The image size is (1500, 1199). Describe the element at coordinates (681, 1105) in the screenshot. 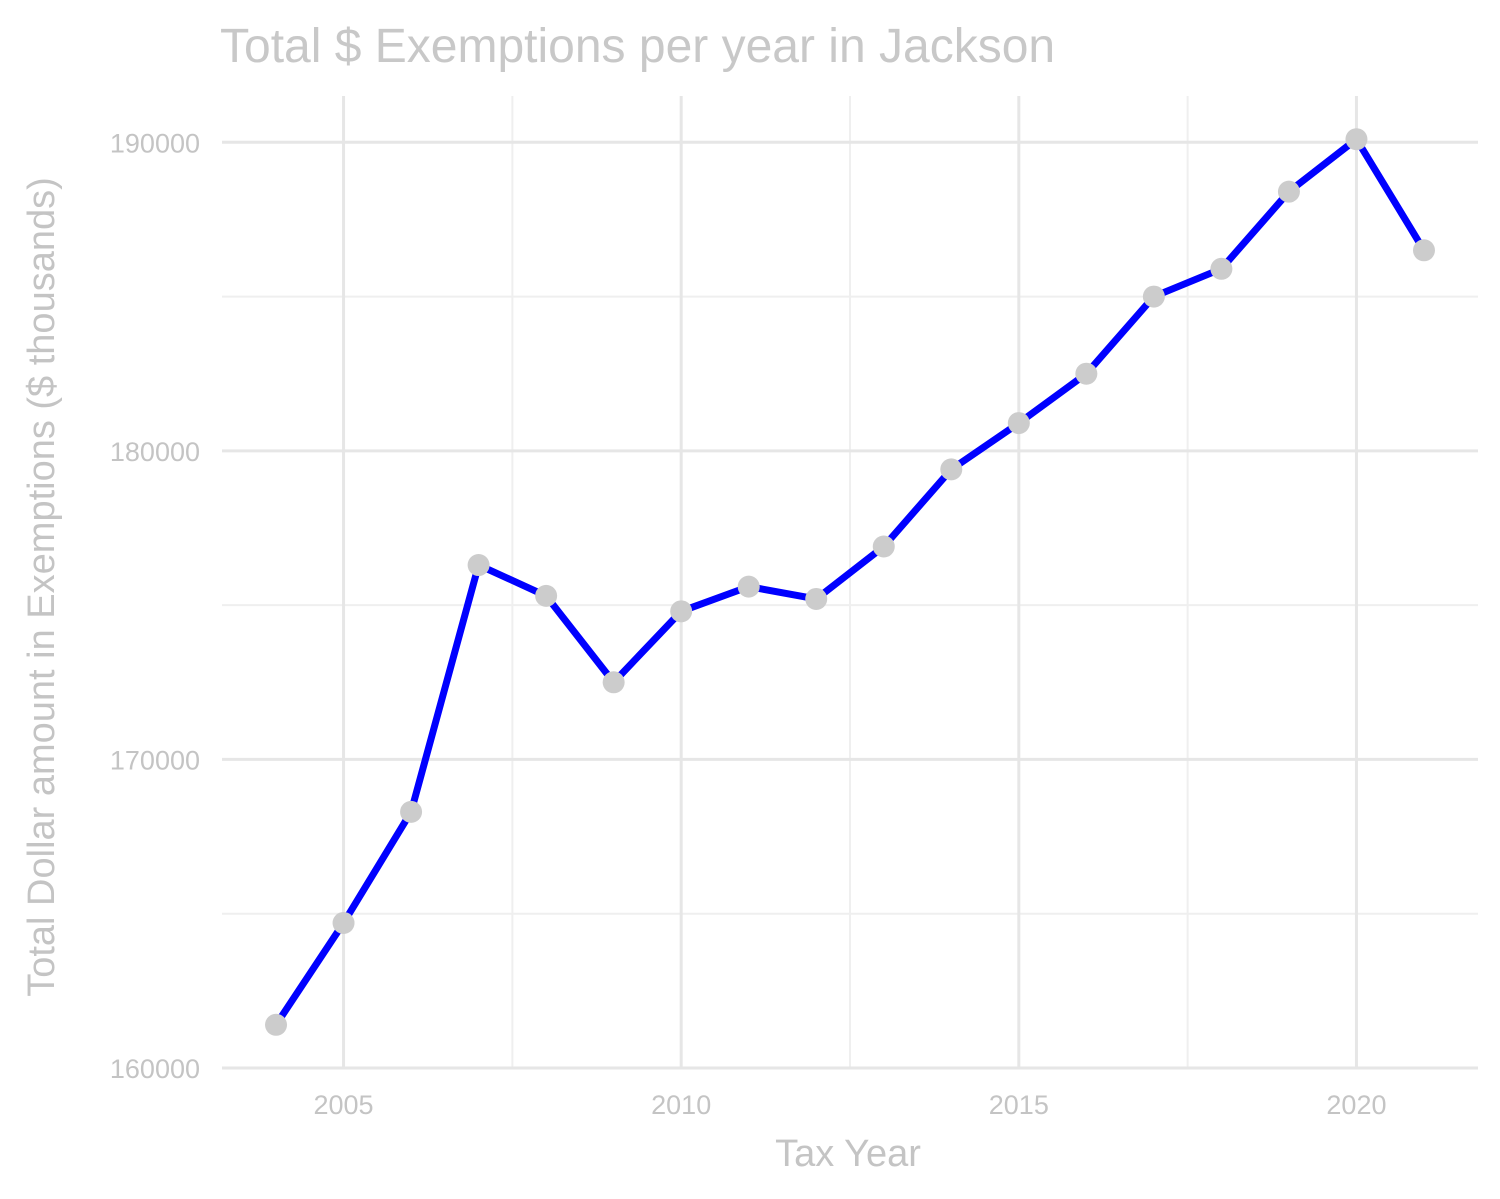

I see `x-tick-label: 2010` at that location.